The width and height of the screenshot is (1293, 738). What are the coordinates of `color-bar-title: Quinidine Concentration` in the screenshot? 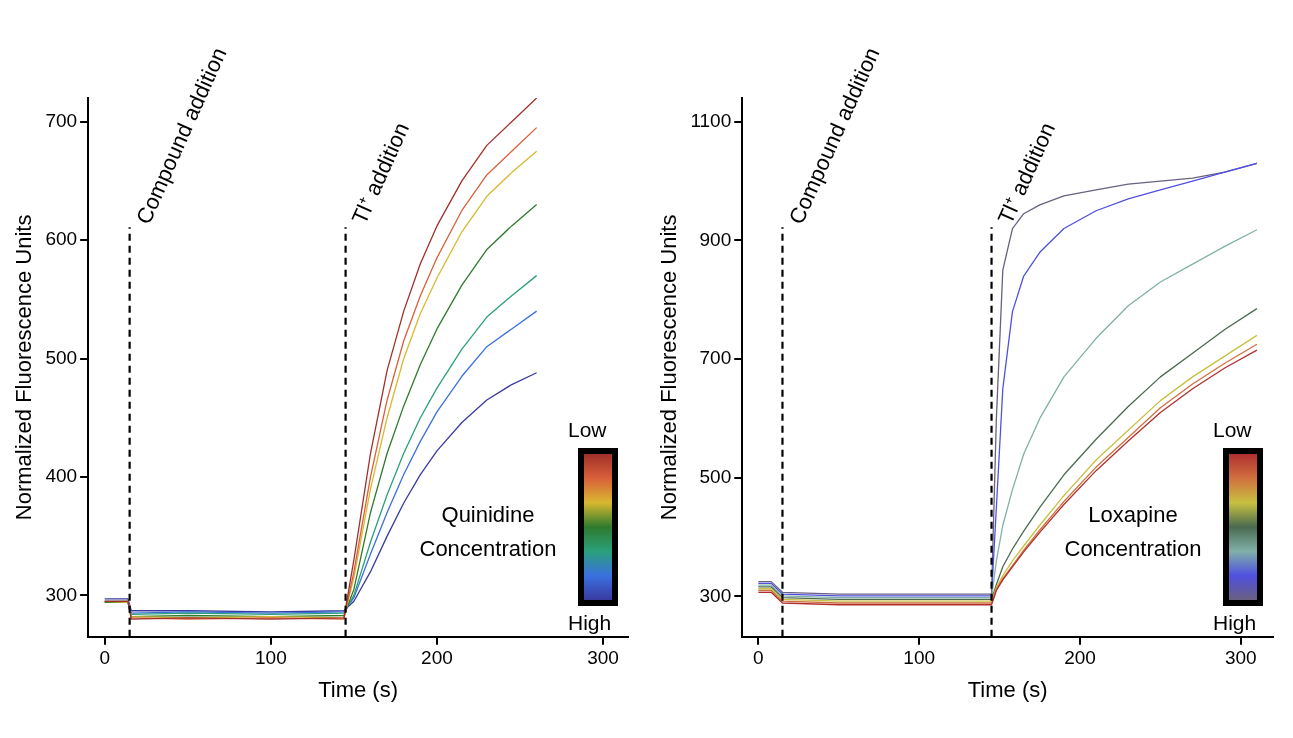 It's located at (488, 532).